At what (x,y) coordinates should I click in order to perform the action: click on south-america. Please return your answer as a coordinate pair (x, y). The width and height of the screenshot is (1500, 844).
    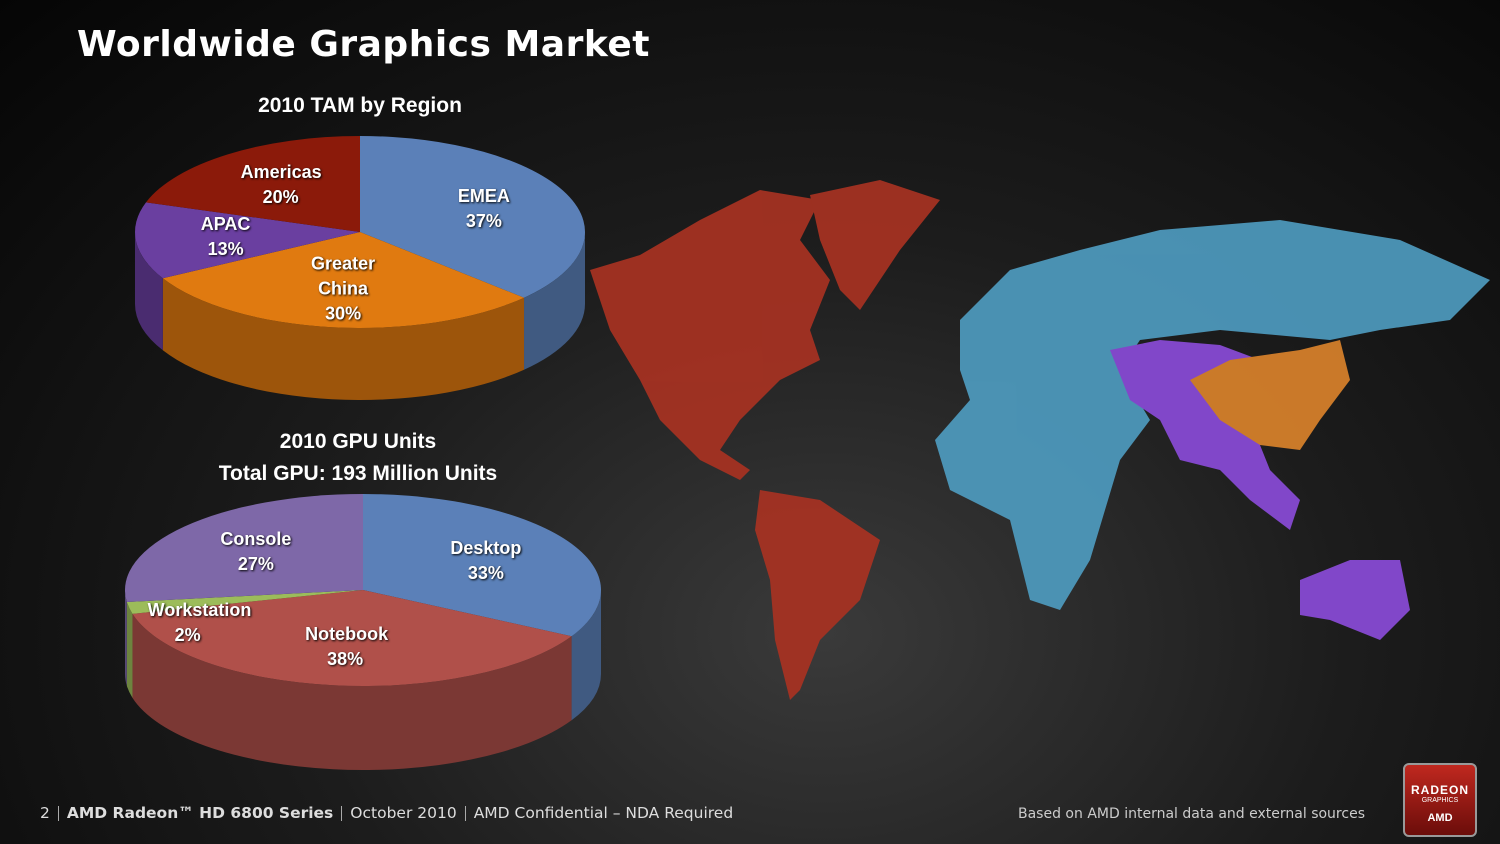
    Looking at the image, I should click on (817, 595).